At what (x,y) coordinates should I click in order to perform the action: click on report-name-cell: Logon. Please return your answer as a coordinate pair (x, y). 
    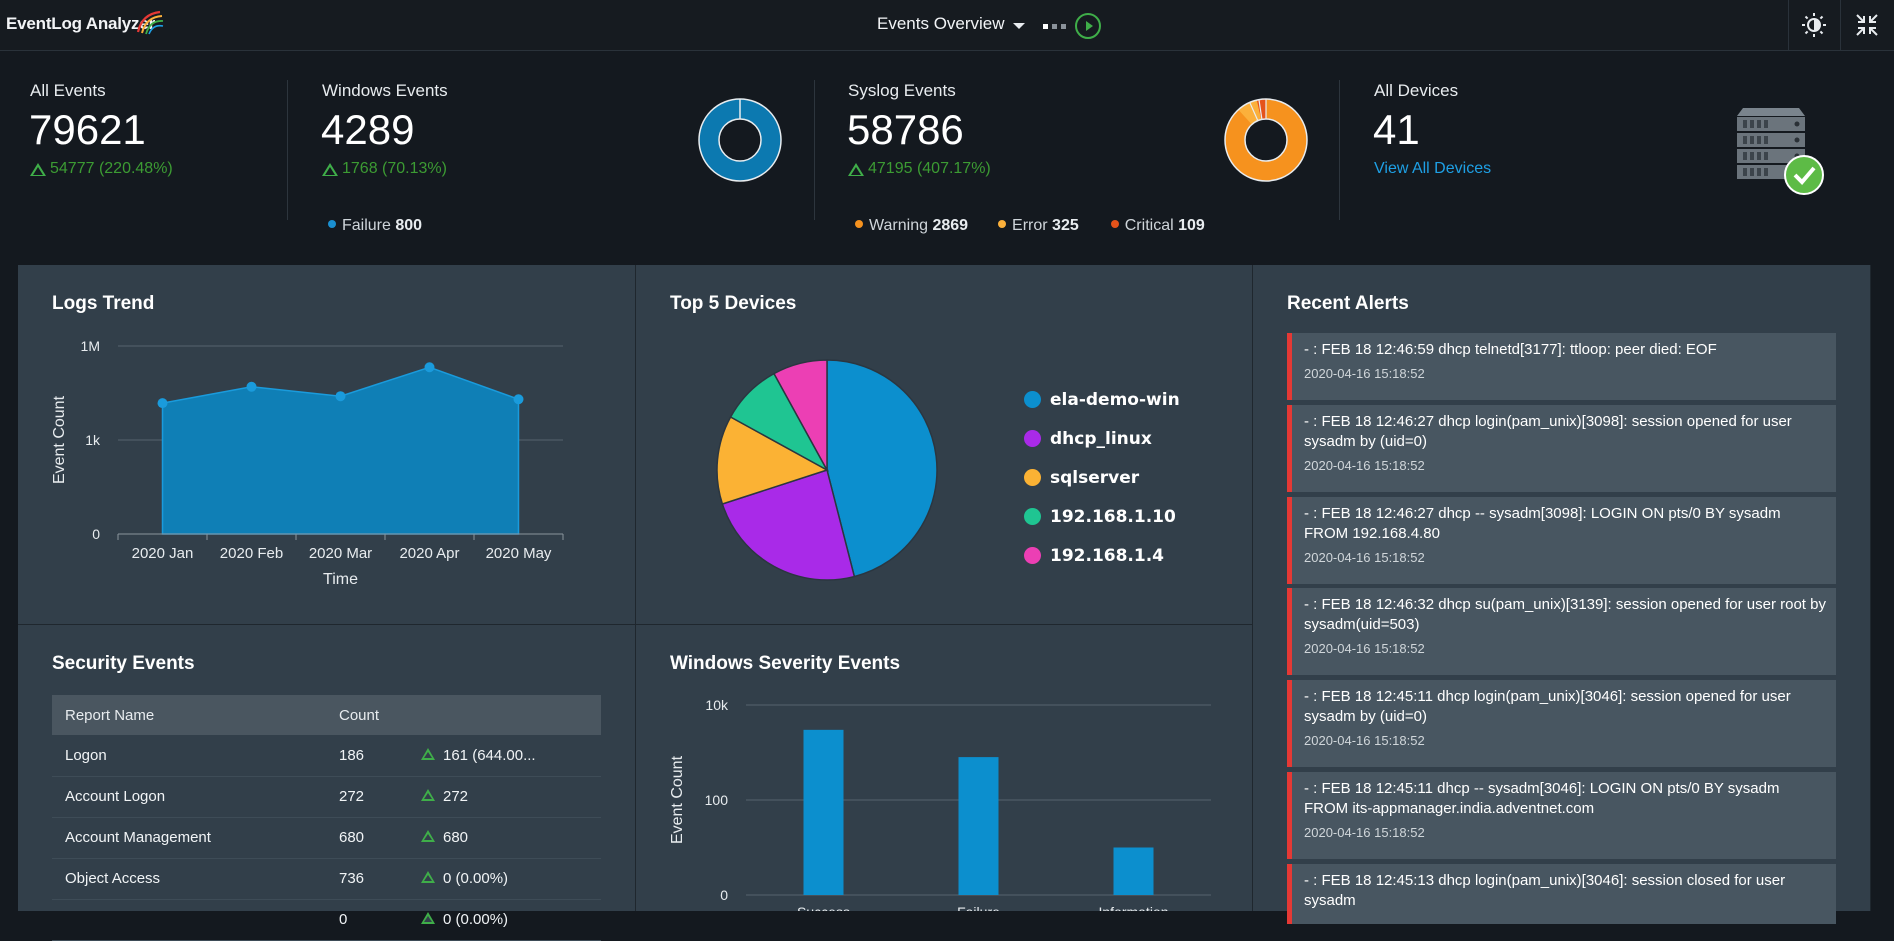
    Looking at the image, I should click on (189, 756).